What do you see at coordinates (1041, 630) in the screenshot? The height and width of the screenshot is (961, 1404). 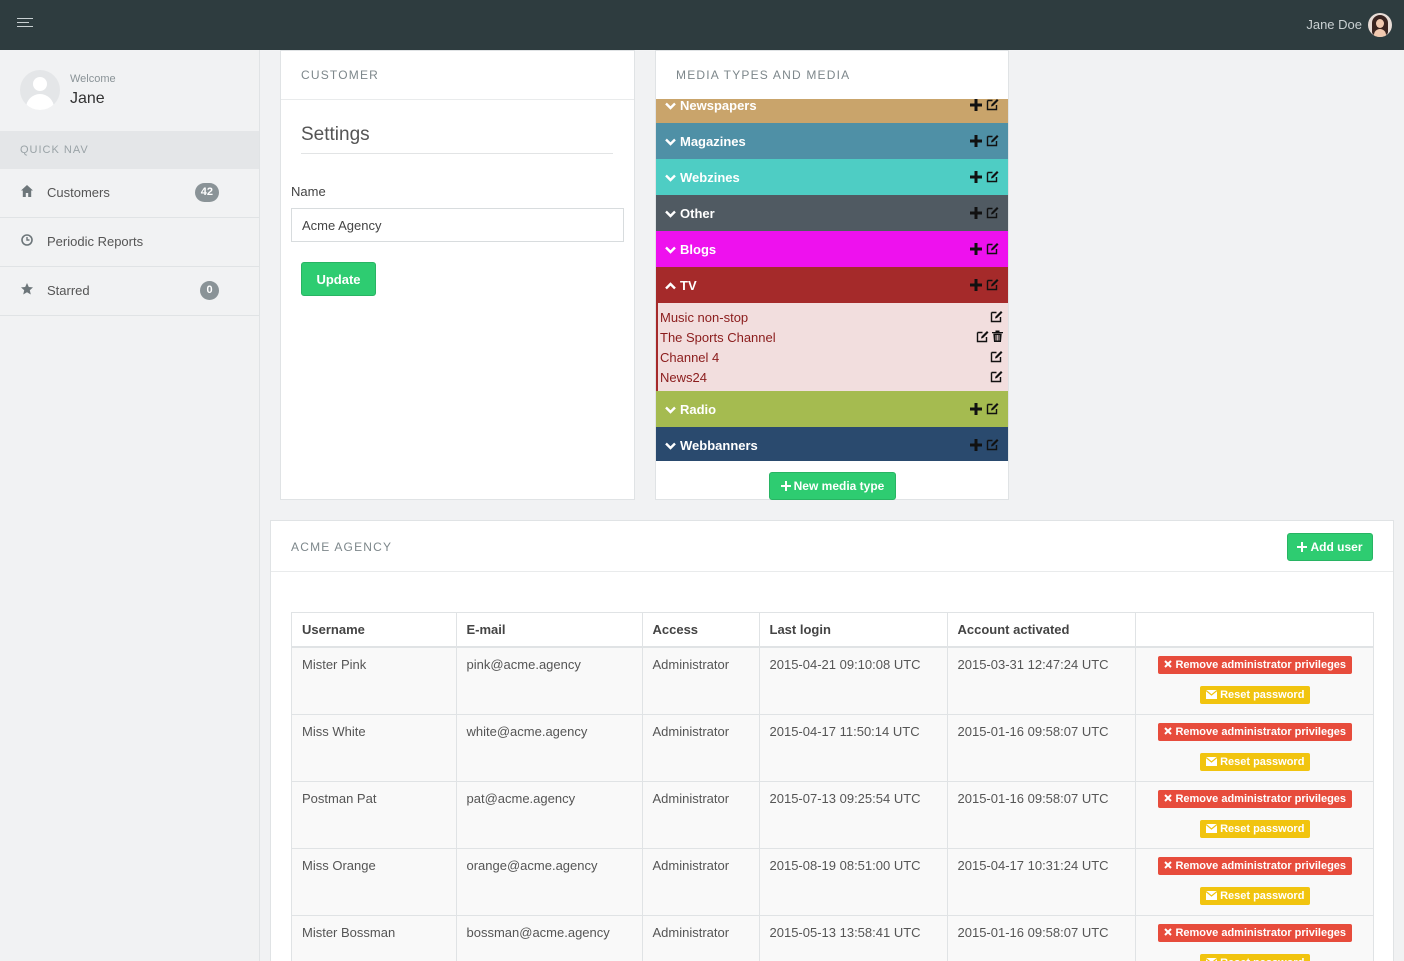 I see `column-header-account-activated: Account activated` at bounding box center [1041, 630].